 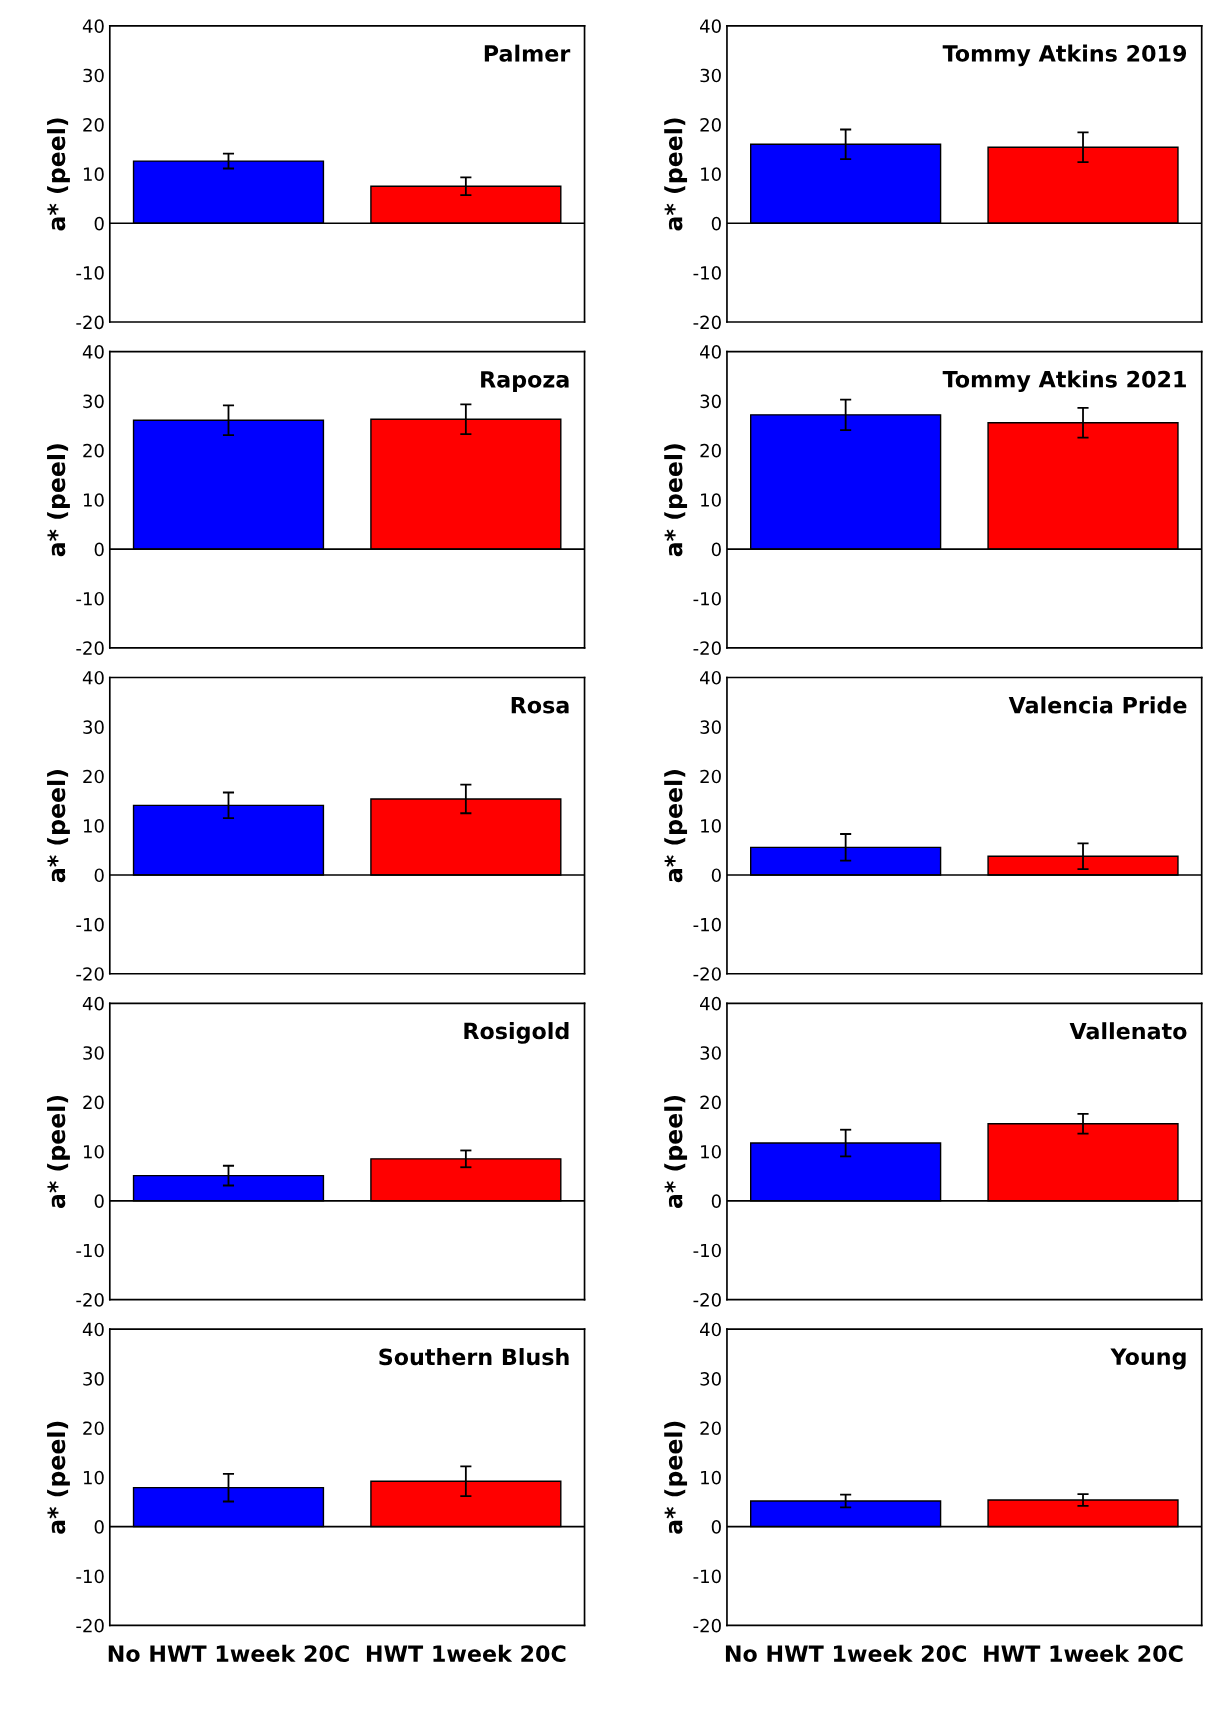 I want to click on text: Rosa, so click(x=540, y=705).